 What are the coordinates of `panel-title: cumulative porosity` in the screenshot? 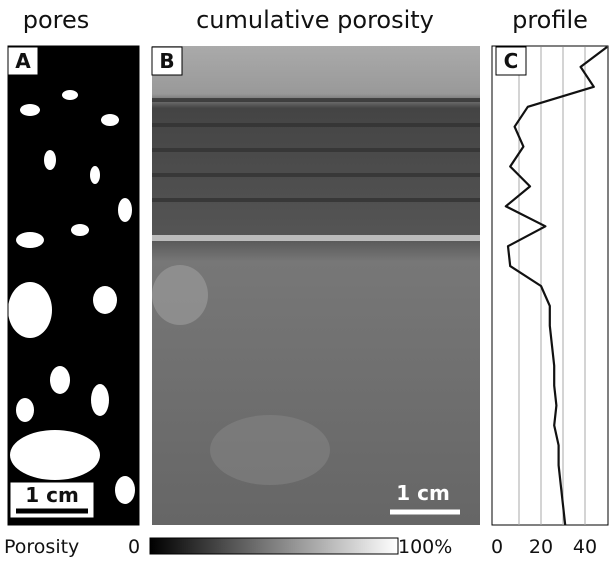 It's located at (315, 20).